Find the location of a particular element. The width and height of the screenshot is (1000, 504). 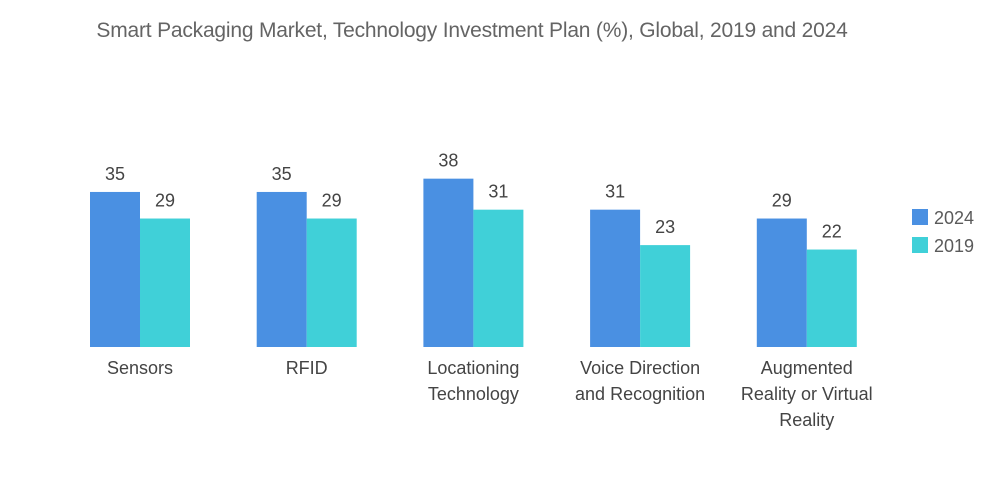

data-label: 23 is located at coordinates (665, 227).